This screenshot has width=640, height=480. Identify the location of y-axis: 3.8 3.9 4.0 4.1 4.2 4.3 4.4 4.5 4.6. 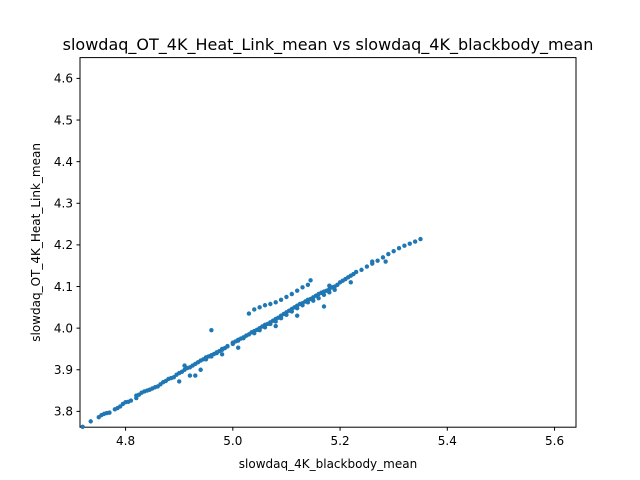
(67, 245).